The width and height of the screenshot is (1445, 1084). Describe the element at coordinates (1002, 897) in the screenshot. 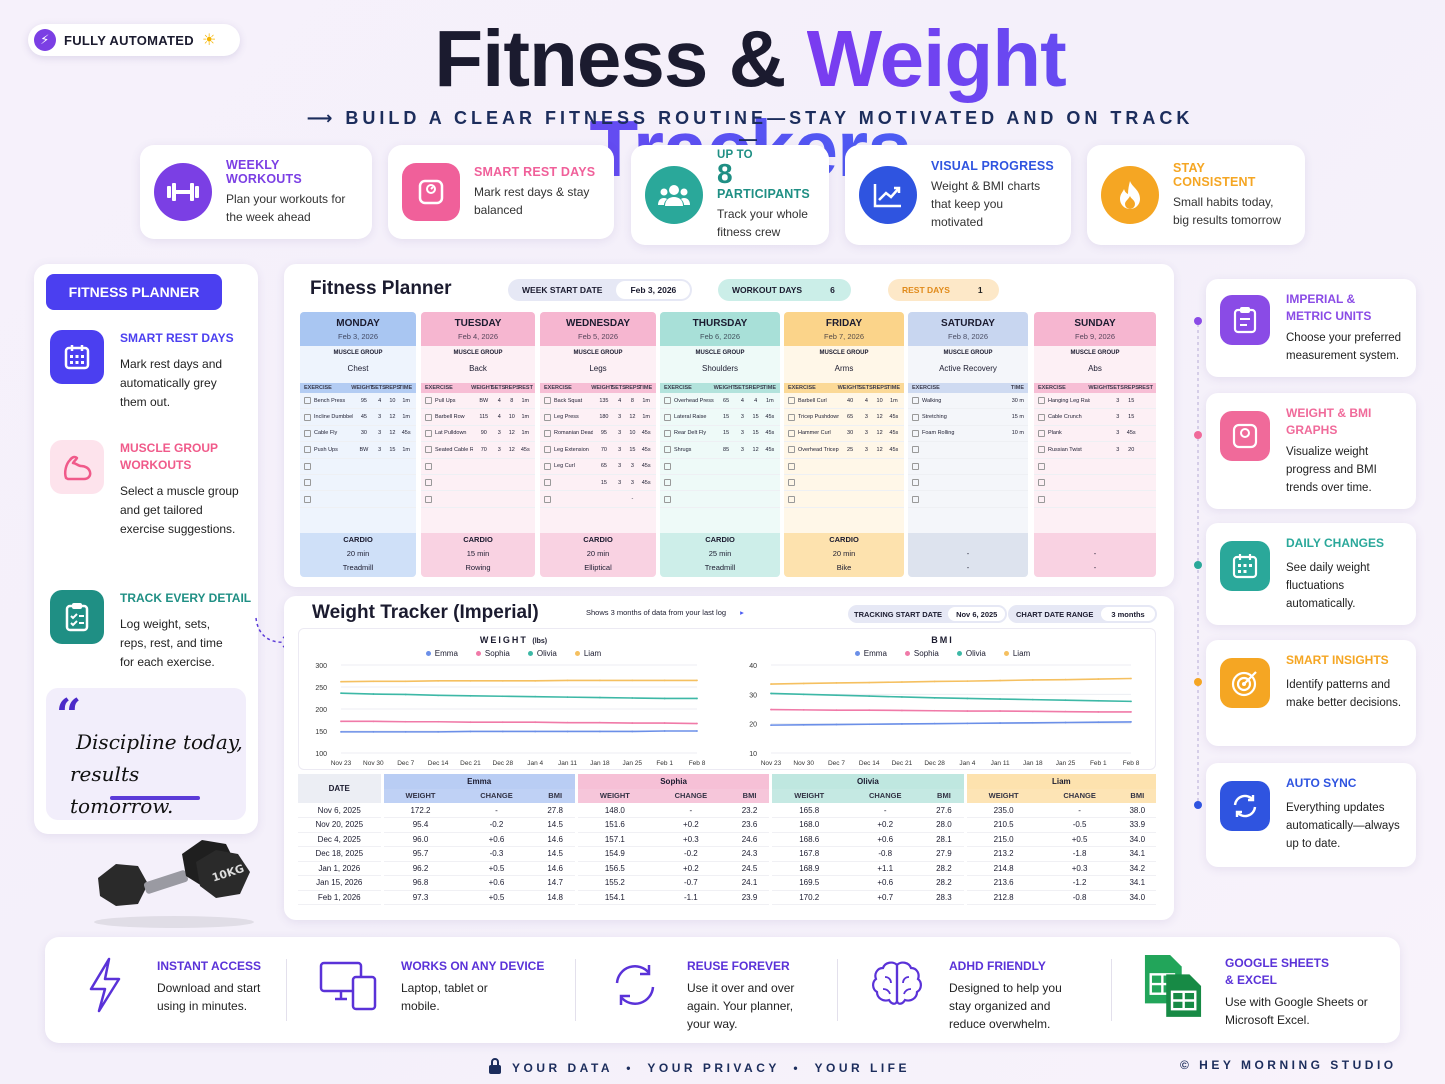

I see `table-cell: 212.8` at that location.